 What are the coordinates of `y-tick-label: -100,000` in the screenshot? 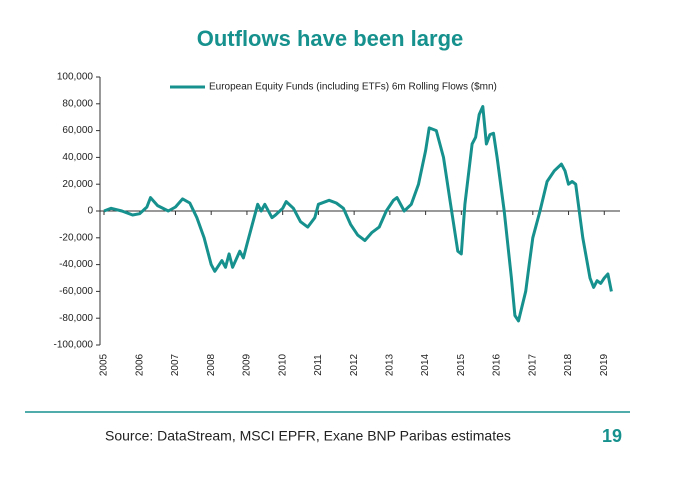 It's located at (74, 345).